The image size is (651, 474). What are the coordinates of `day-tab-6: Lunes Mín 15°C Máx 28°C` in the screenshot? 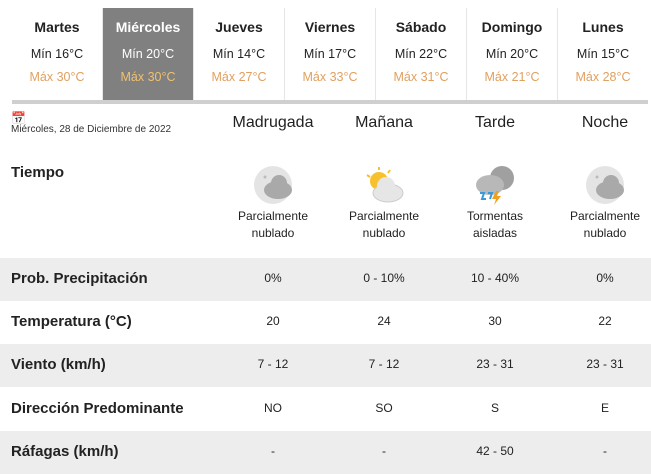 It's located at (603, 54).